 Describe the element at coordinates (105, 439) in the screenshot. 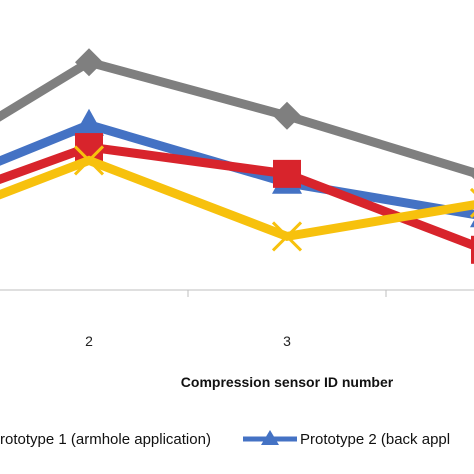

I see `legend-label-prototype-1: rototype 1 (armhole application)` at that location.